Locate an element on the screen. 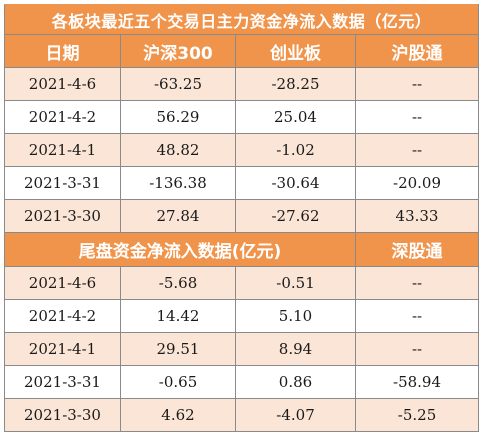  cell-chinext: 25.04 is located at coordinates (295, 117).